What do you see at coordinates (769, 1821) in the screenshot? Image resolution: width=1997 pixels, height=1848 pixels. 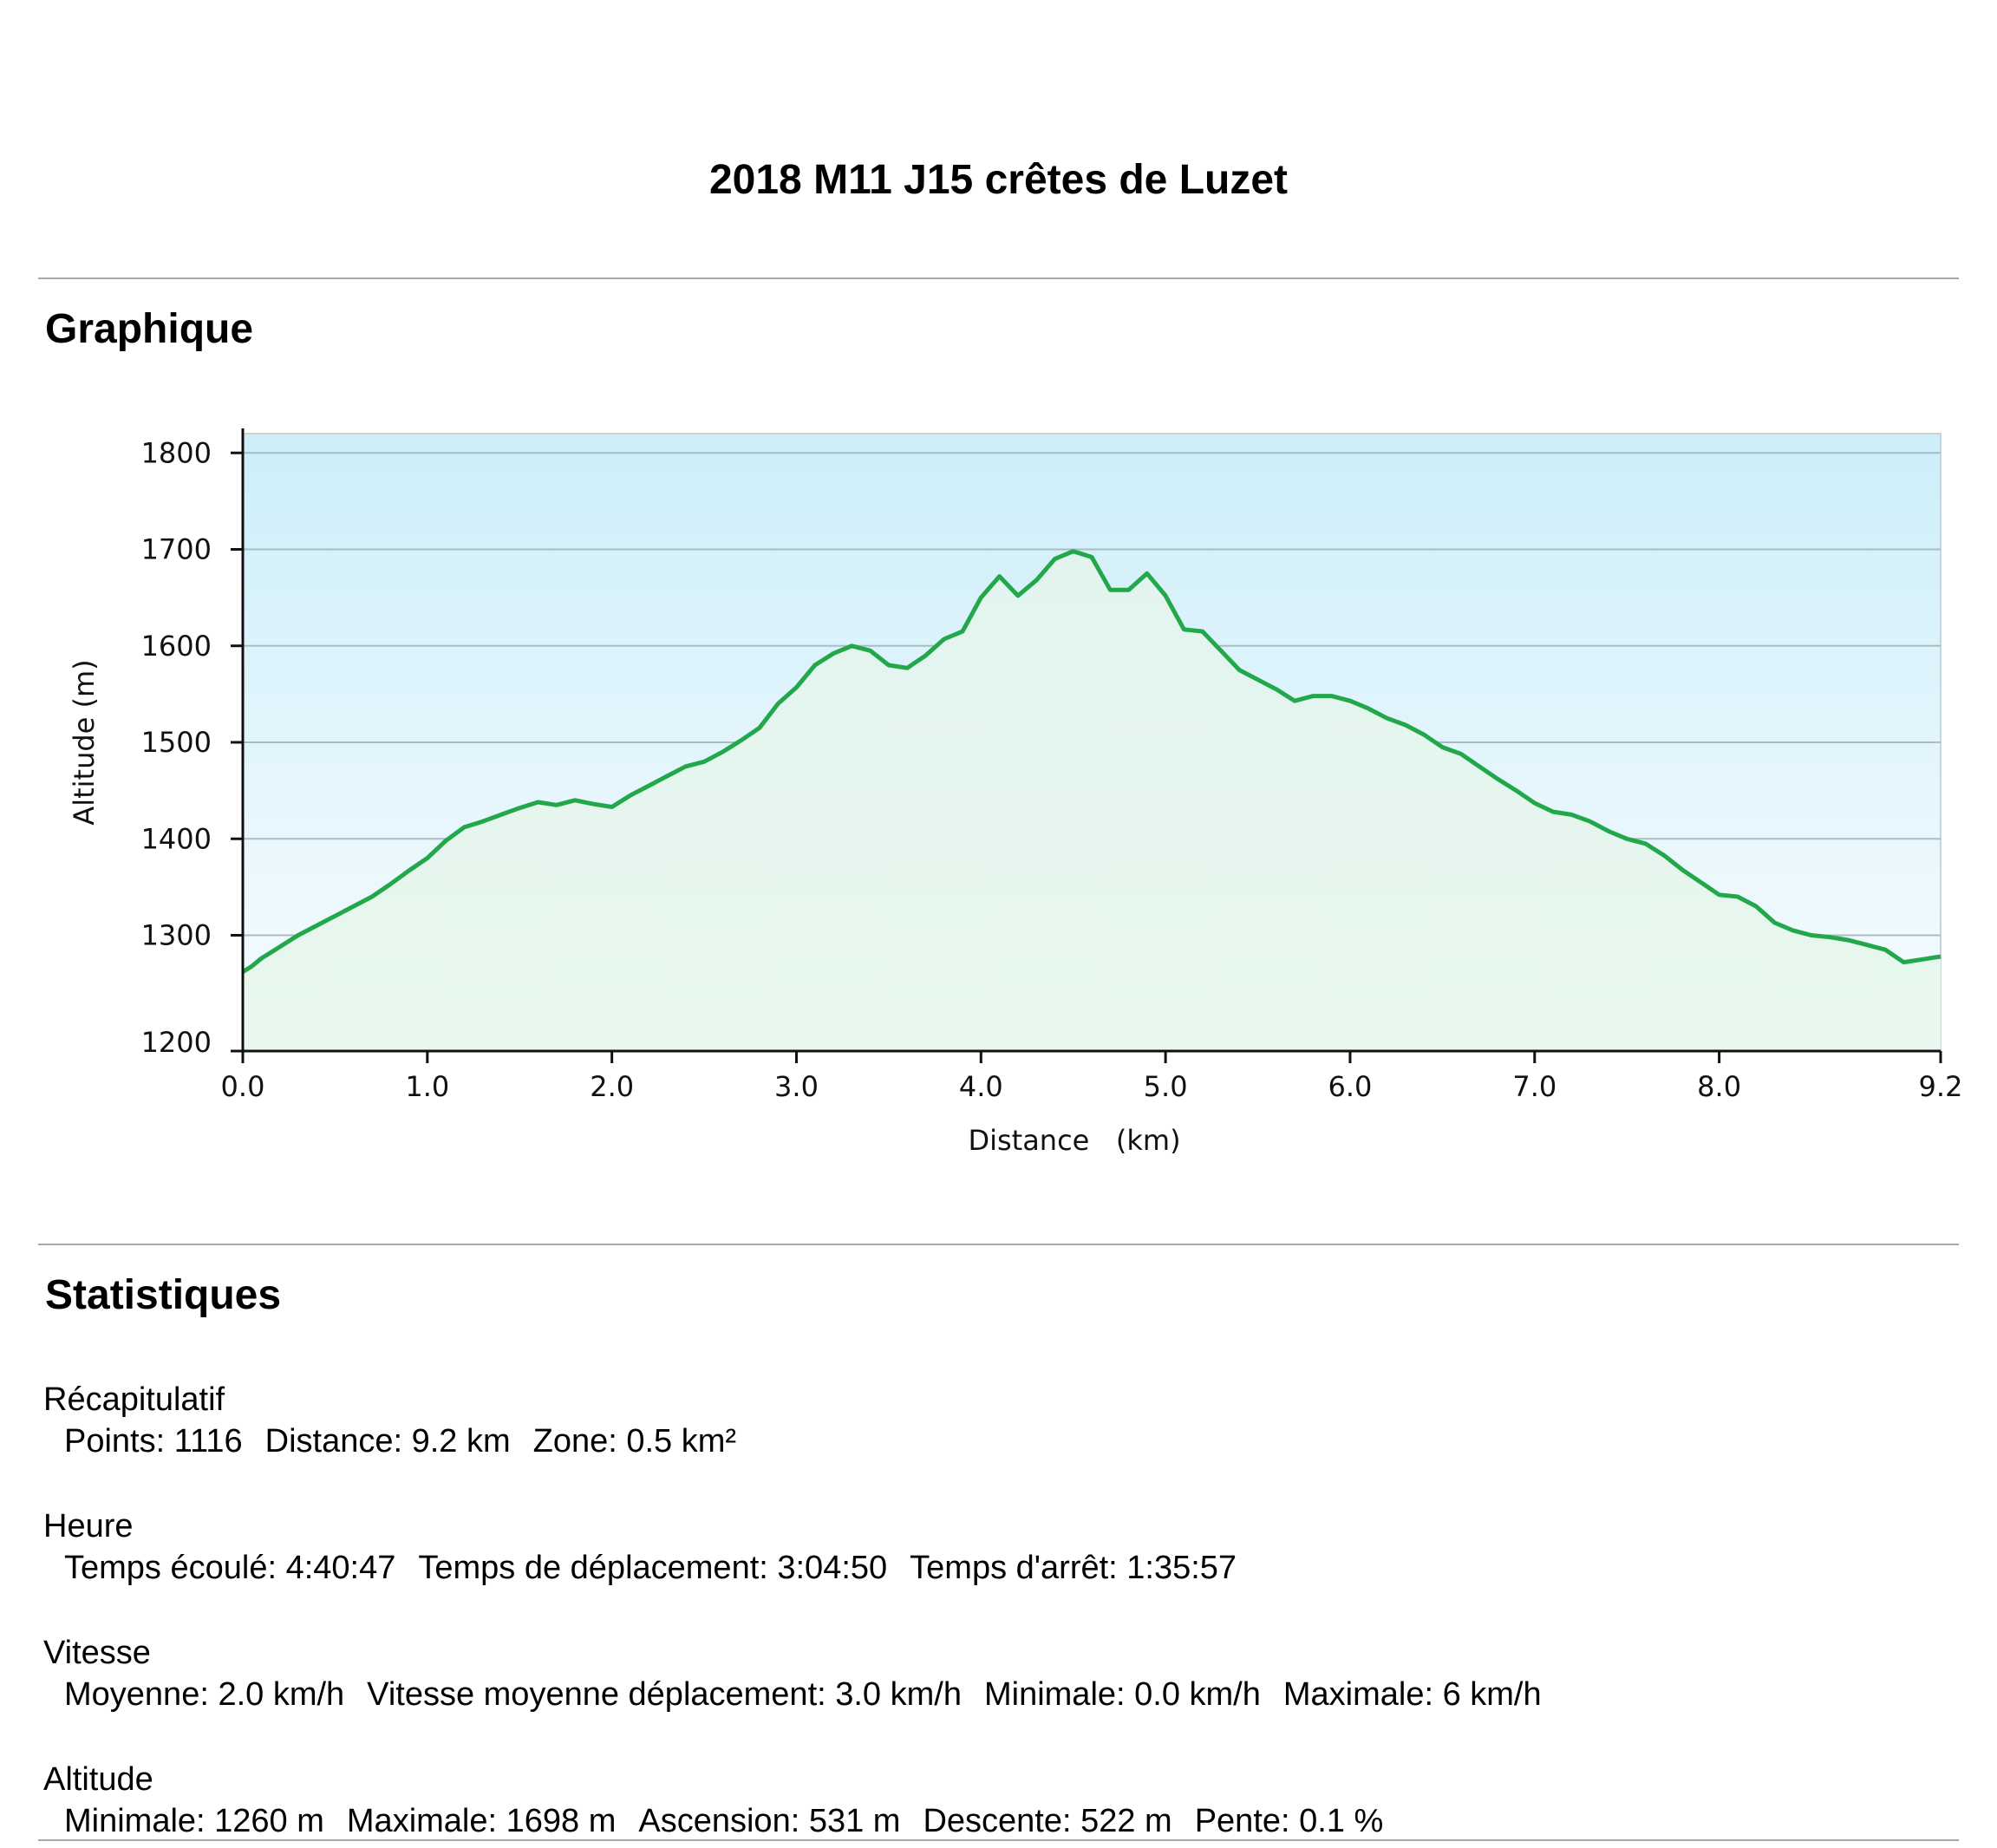 I see `stat-ascent: Ascension: 531 m` at bounding box center [769, 1821].